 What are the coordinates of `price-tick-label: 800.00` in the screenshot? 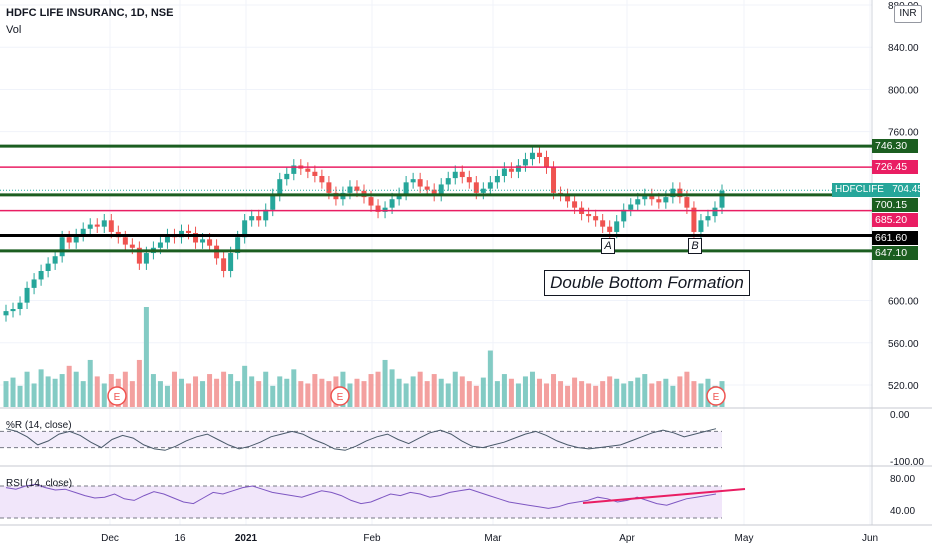 It's located at (903, 90).